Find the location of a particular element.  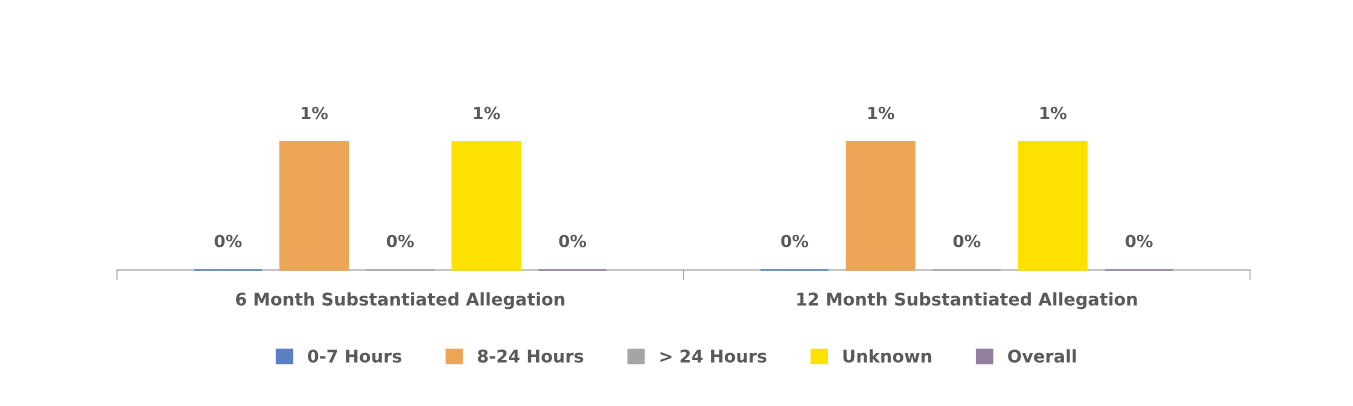

x-tick-label: 12 Month Substantiated Allegation is located at coordinates (967, 301).